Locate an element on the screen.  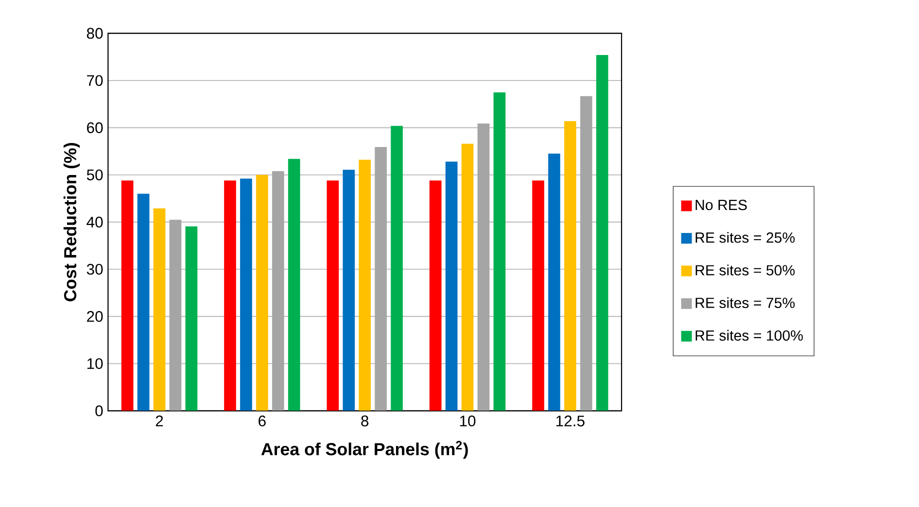
x-tick-label: 6 is located at coordinates (262, 421).